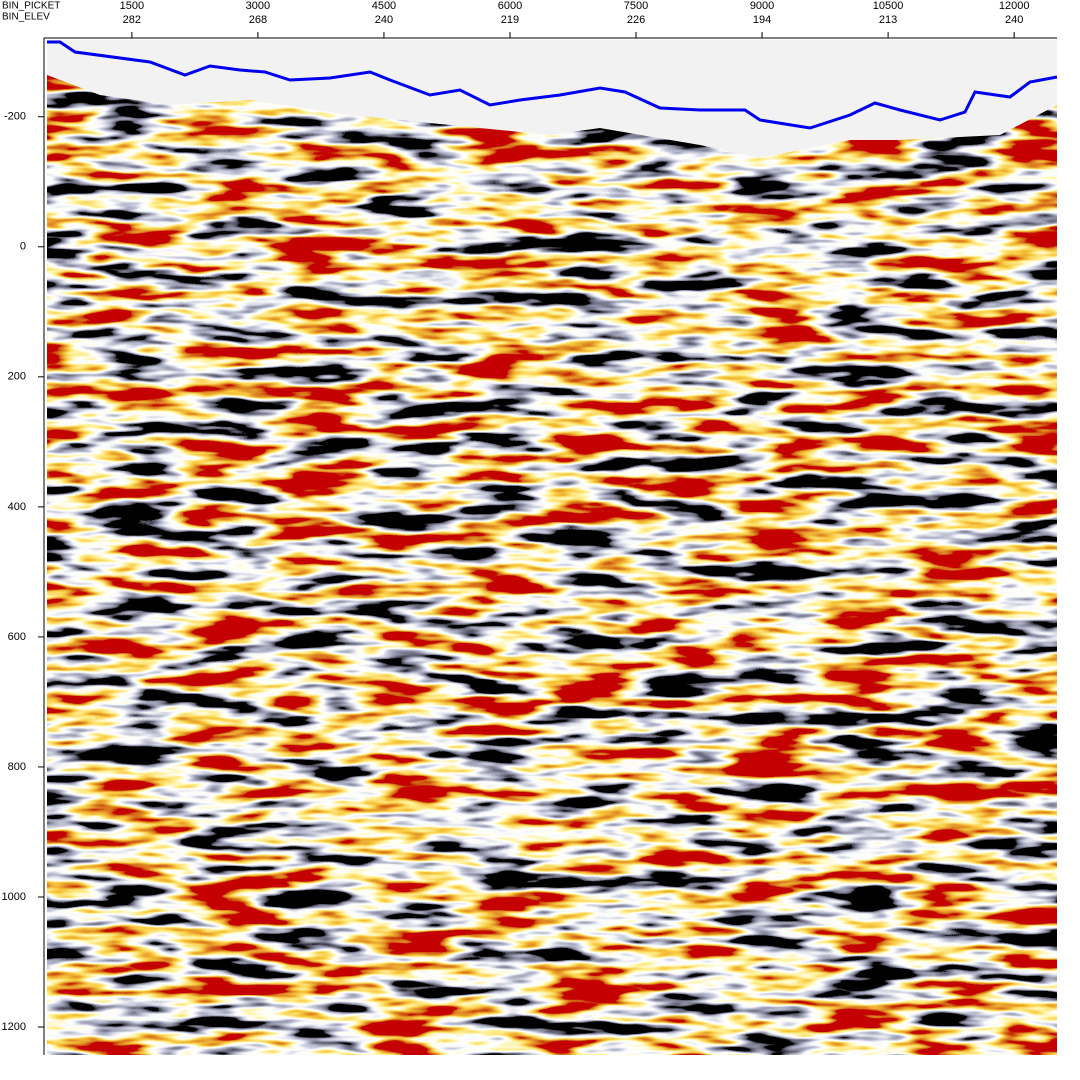 This screenshot has height=1080, width=1080. I want to click on y-tick-label: 1000, so click(14, 897).